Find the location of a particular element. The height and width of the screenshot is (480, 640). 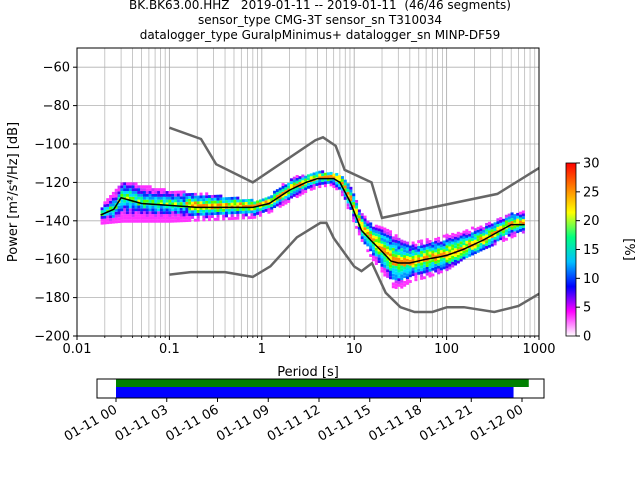

colorbar-tick-label: 5 is located at coordinates (587, 308).